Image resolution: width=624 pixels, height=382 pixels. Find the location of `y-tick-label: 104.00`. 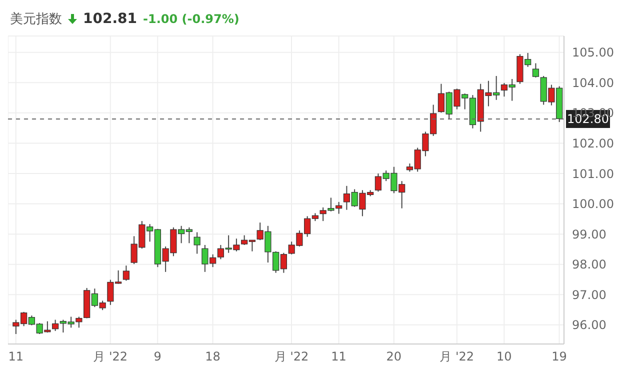

y-tick-label: 104.00 is located at coordinates (593, 83).